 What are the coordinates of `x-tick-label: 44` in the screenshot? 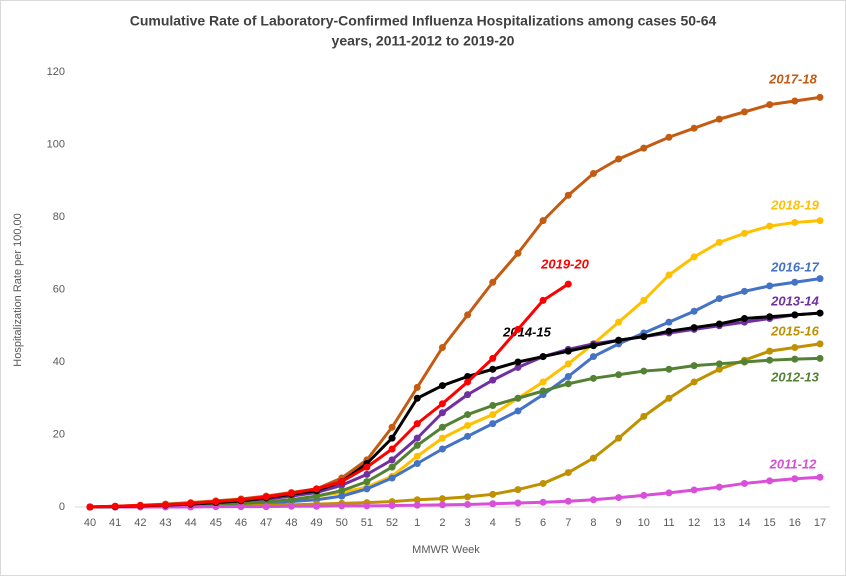 It's located at (191, 523).